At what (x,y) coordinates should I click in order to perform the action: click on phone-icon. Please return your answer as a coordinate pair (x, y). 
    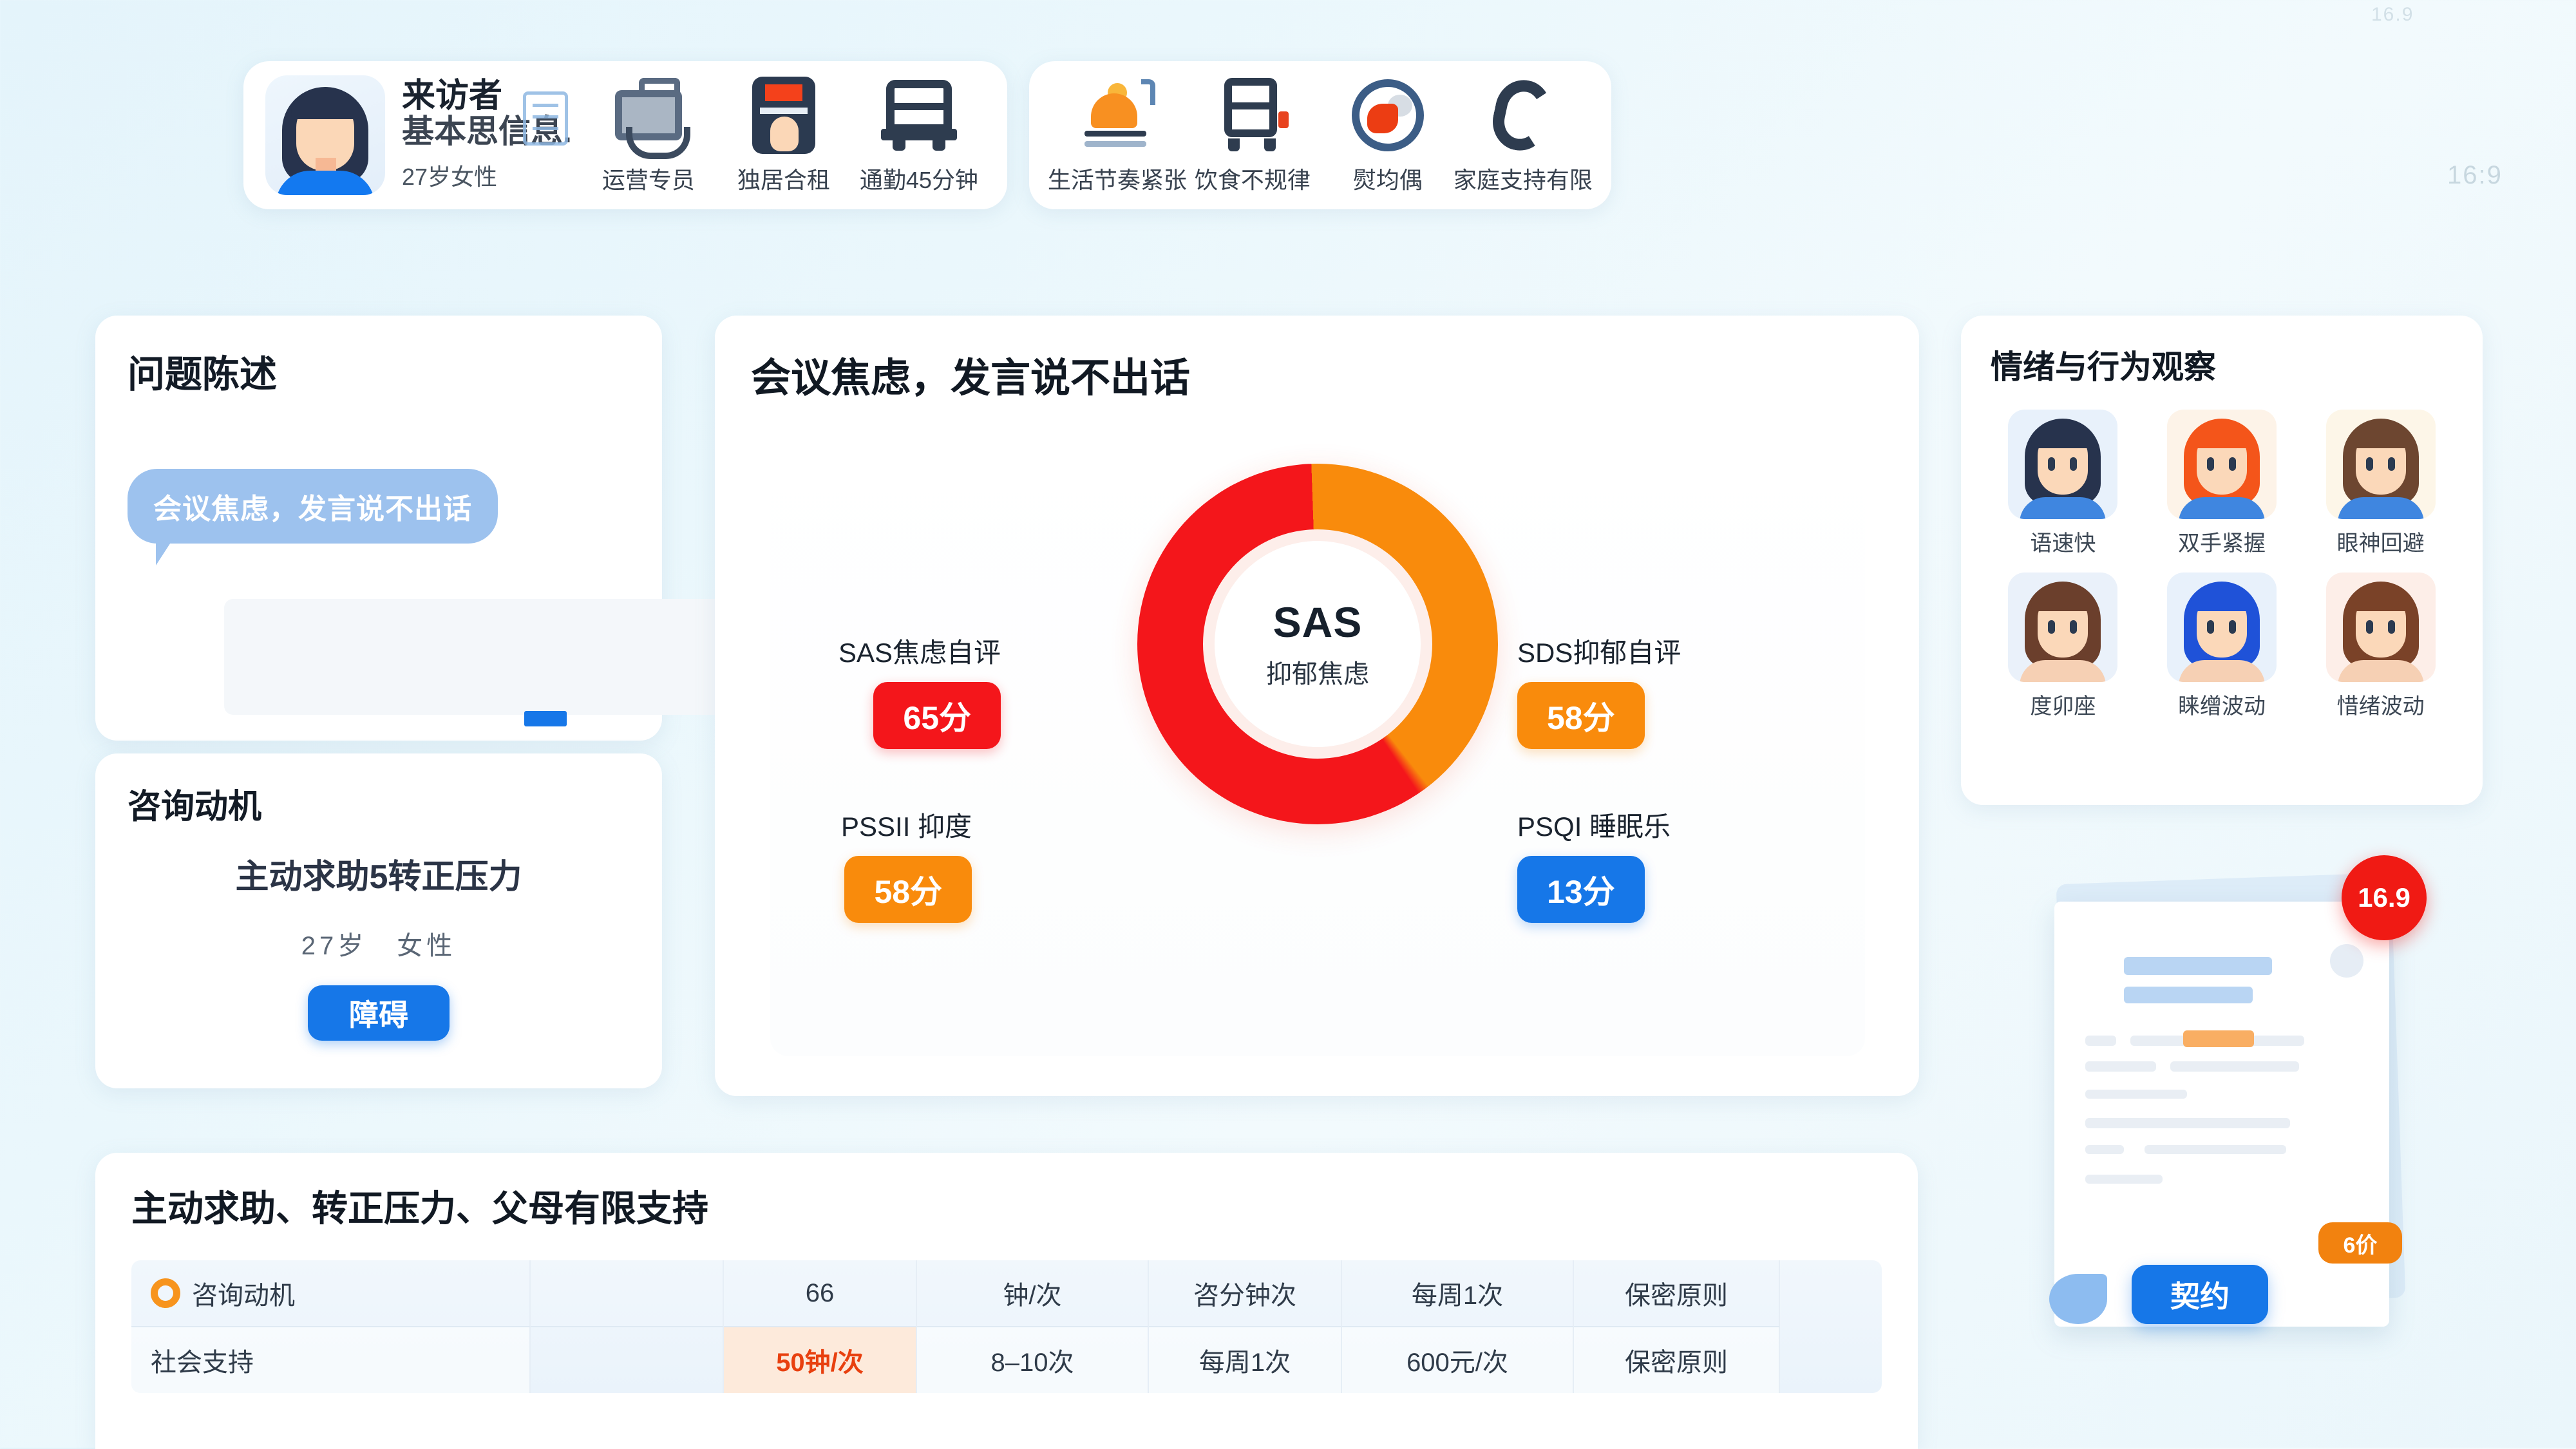
    Looking at the image, I should click on (1523, 116).